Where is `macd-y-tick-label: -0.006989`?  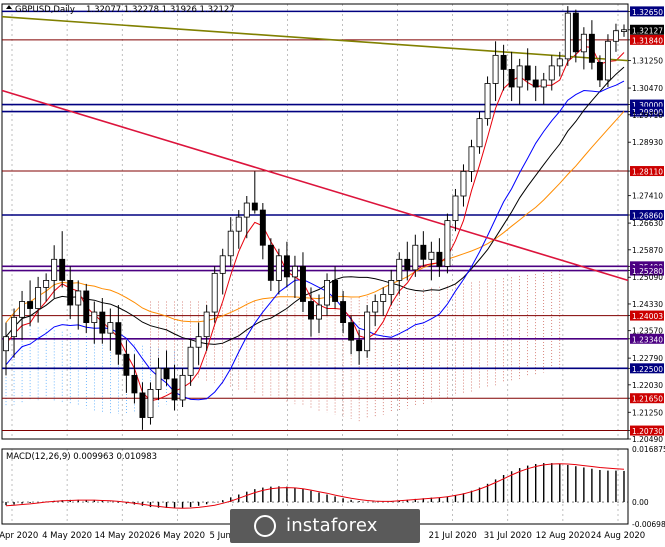
macd-y-tick-label: -0.006989 is located at coordinates (648, 524).